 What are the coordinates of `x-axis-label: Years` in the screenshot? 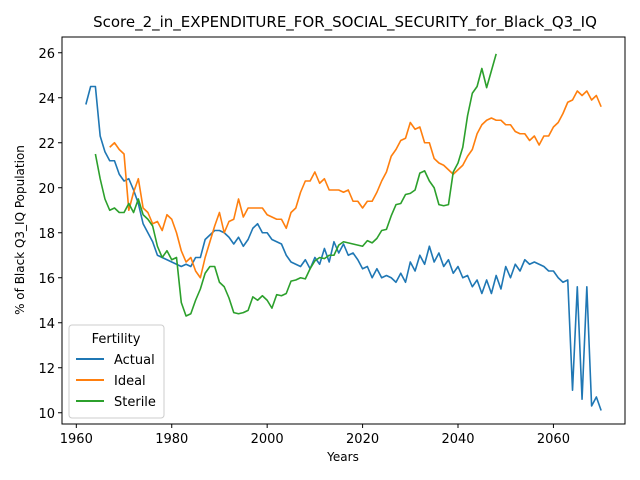 It's located at (342, 457).